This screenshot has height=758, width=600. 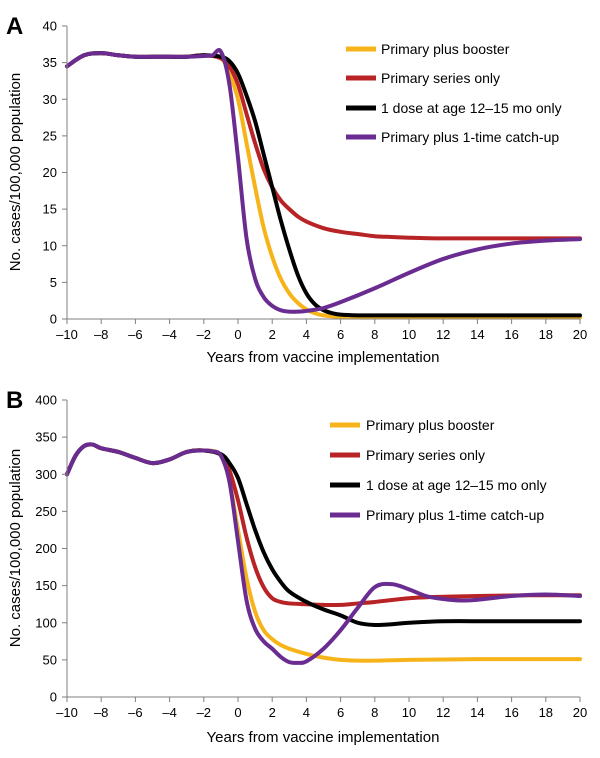 I want to click on y-tick-label: 40, so click(x=50, y=26).